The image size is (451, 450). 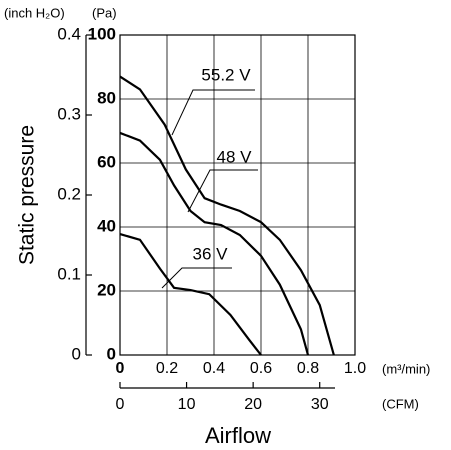 I want to click on y-unit: (Pa), so click(x=104, y=12).